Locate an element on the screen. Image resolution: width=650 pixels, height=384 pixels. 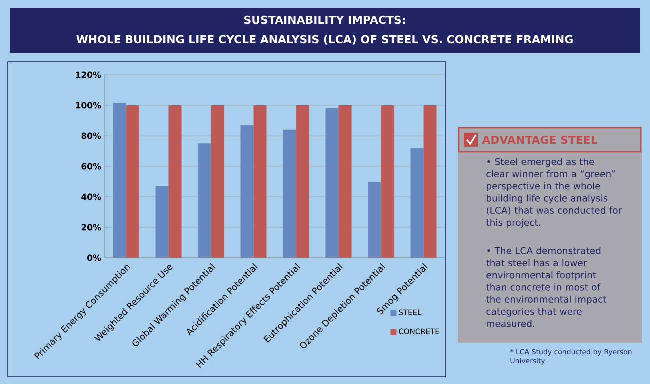
chart-title: SUSTAINABILITY IMPACTS: is located at coordinates (325, 20).